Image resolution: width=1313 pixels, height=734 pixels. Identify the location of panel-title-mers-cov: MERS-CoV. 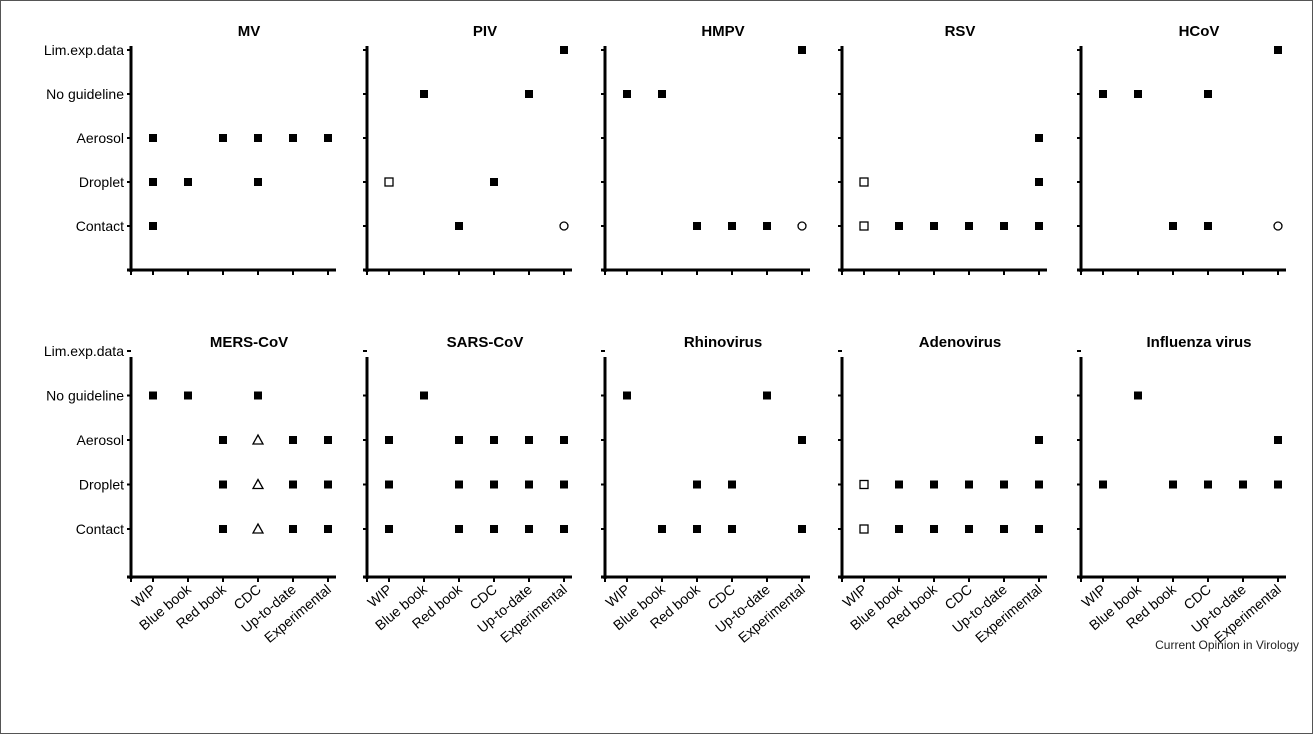
(249, 342).